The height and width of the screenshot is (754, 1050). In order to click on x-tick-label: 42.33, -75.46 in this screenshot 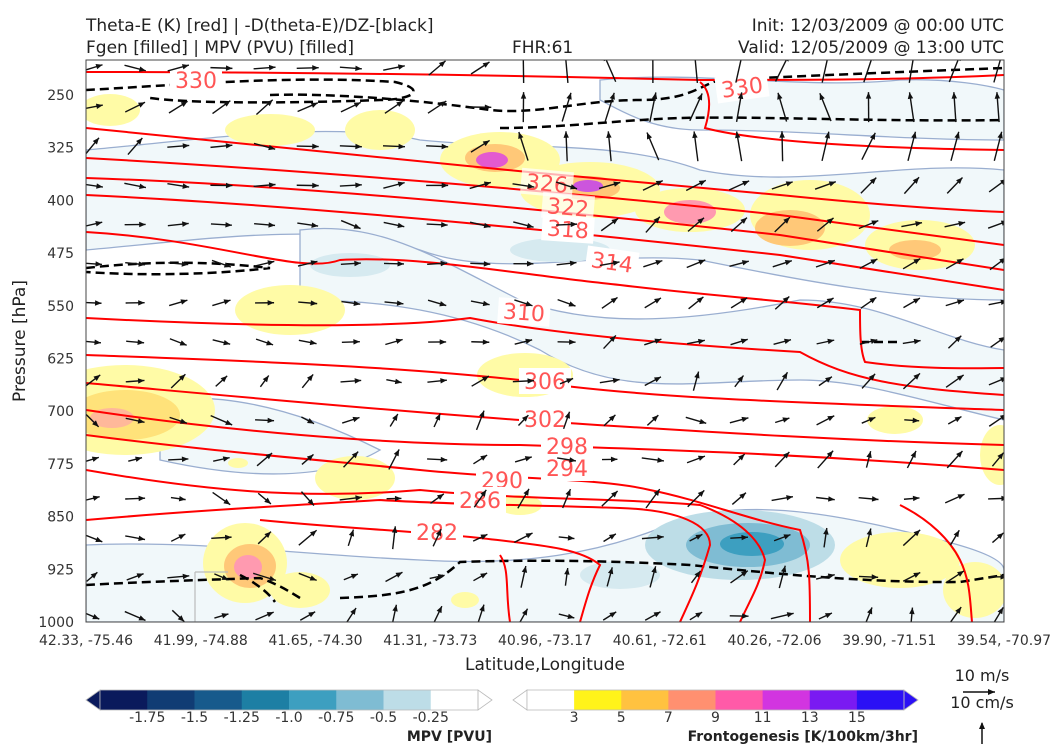, I will do `click(86, 641)`.